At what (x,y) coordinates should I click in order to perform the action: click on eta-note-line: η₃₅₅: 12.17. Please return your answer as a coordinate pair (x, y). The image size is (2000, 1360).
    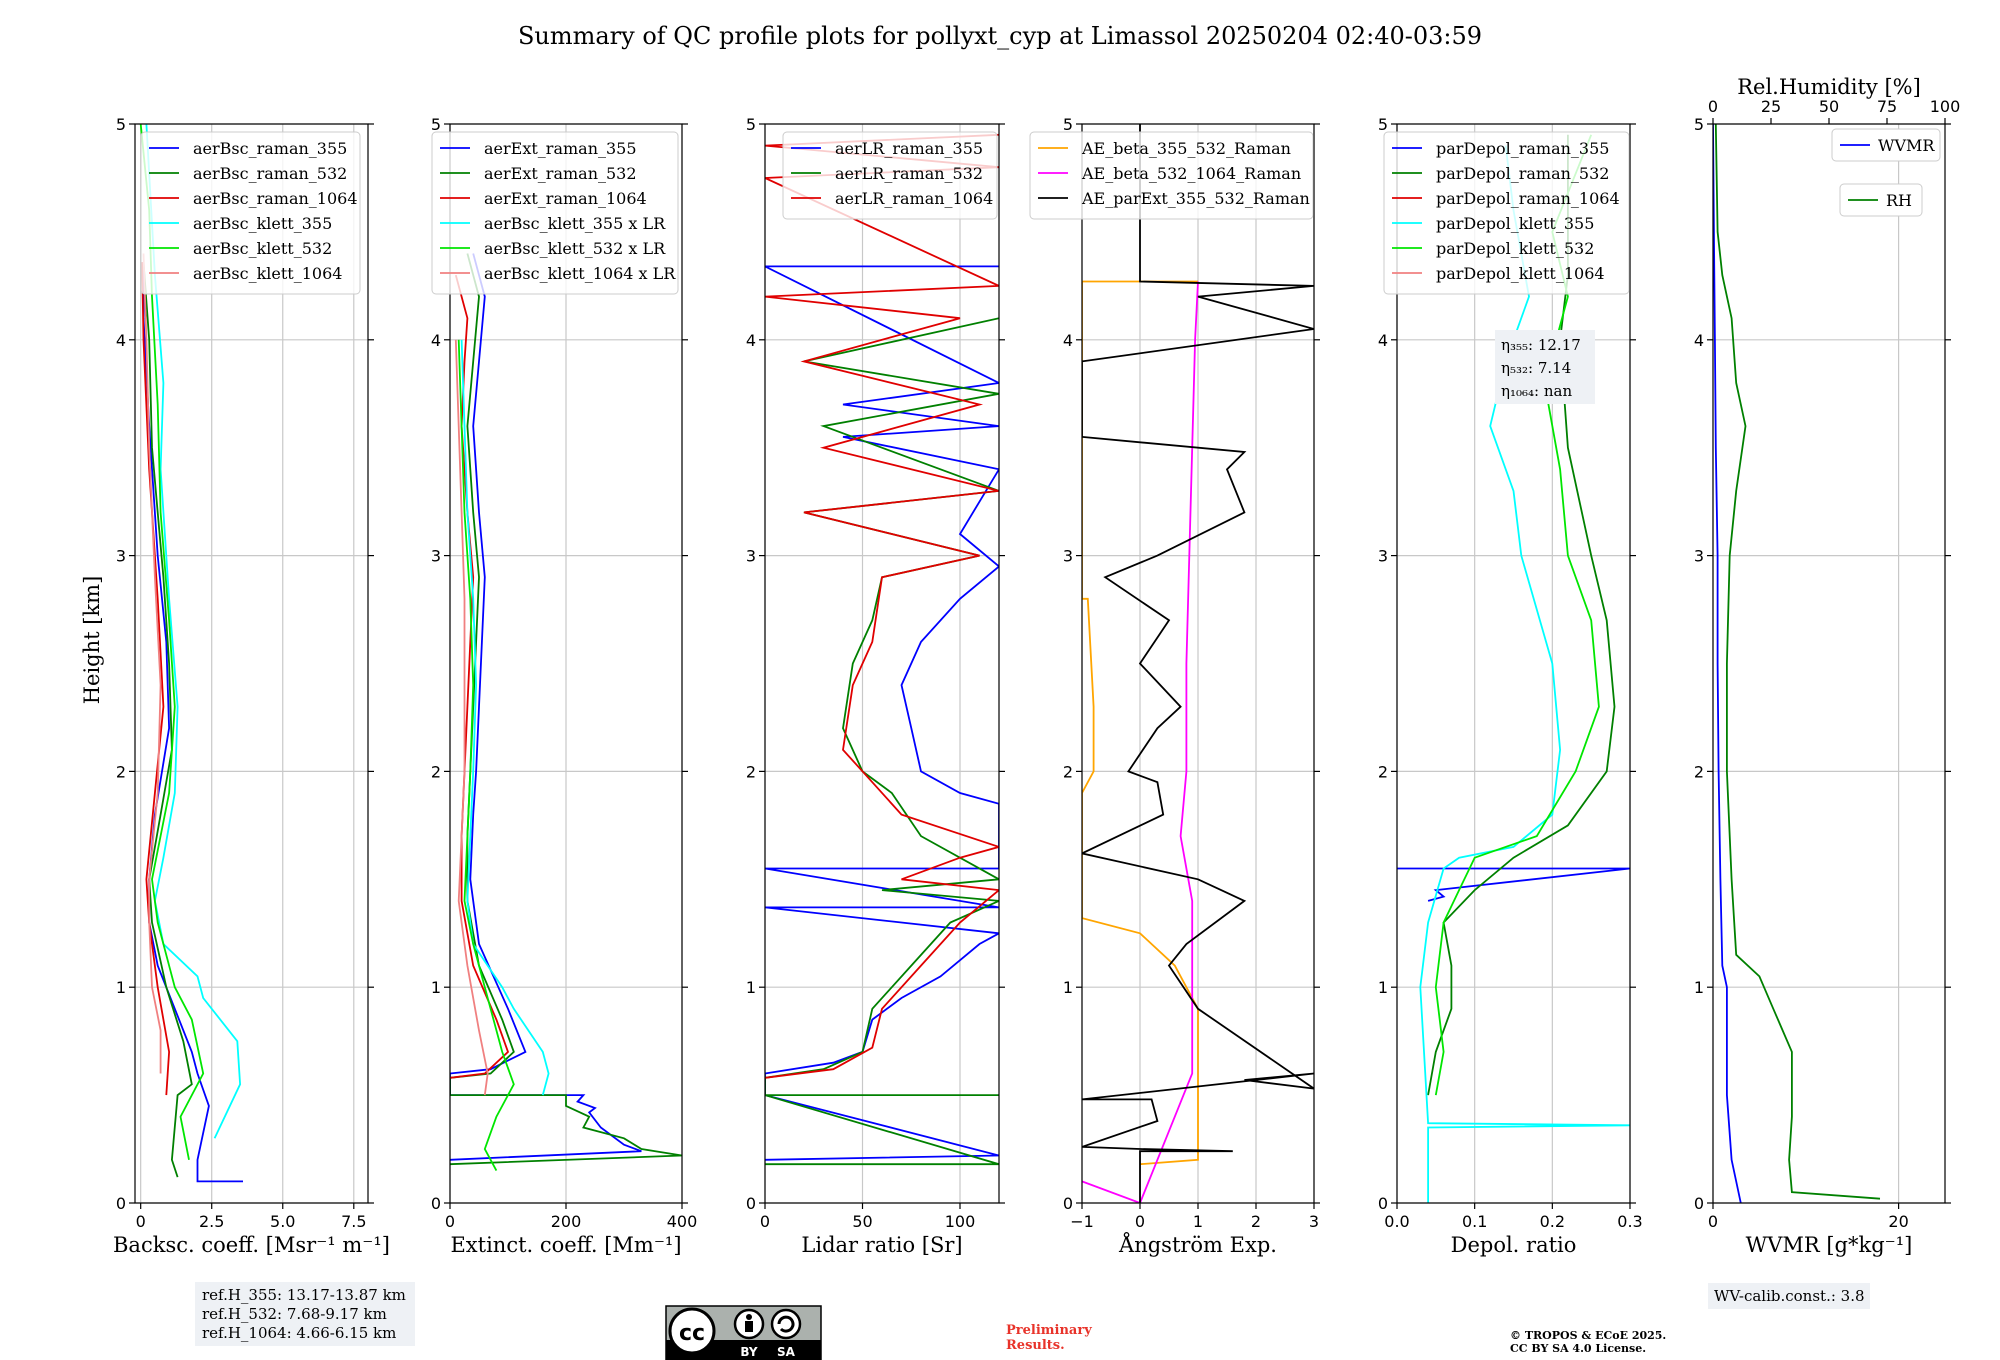
    Looking at the image, I should click on (1541, 345).